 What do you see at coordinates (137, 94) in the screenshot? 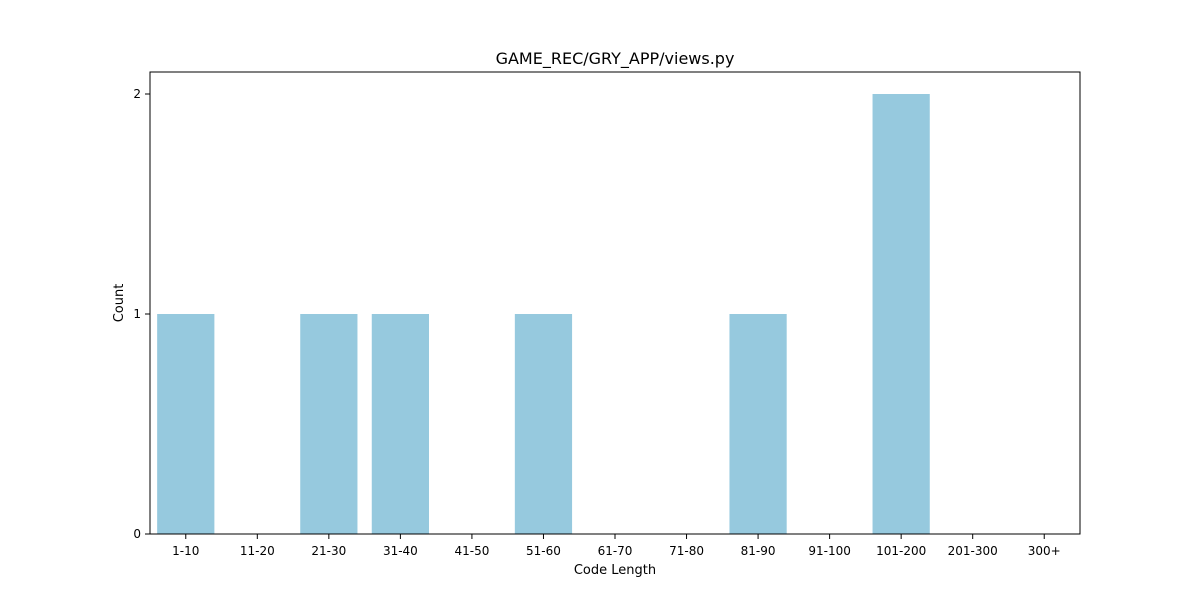
I see `y-tick-label: 2` at bounding box center [137, 94].